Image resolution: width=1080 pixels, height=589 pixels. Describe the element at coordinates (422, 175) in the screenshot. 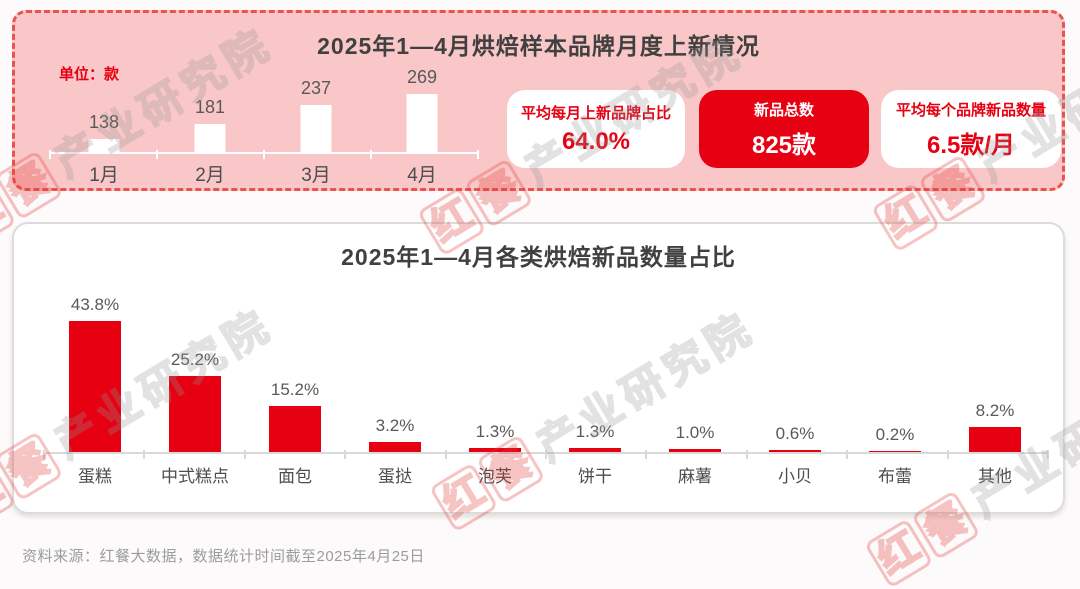

I see `category-label: 4月` at that location.